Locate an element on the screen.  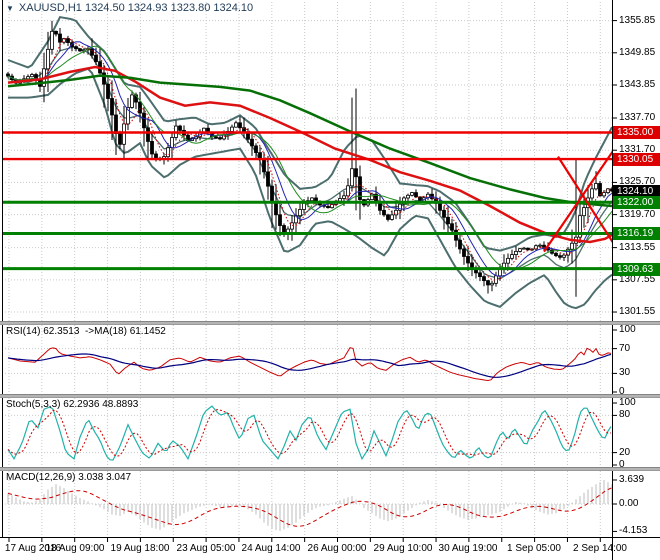
price-scale-label: 1307.55 is located at coordinates (637, 279).